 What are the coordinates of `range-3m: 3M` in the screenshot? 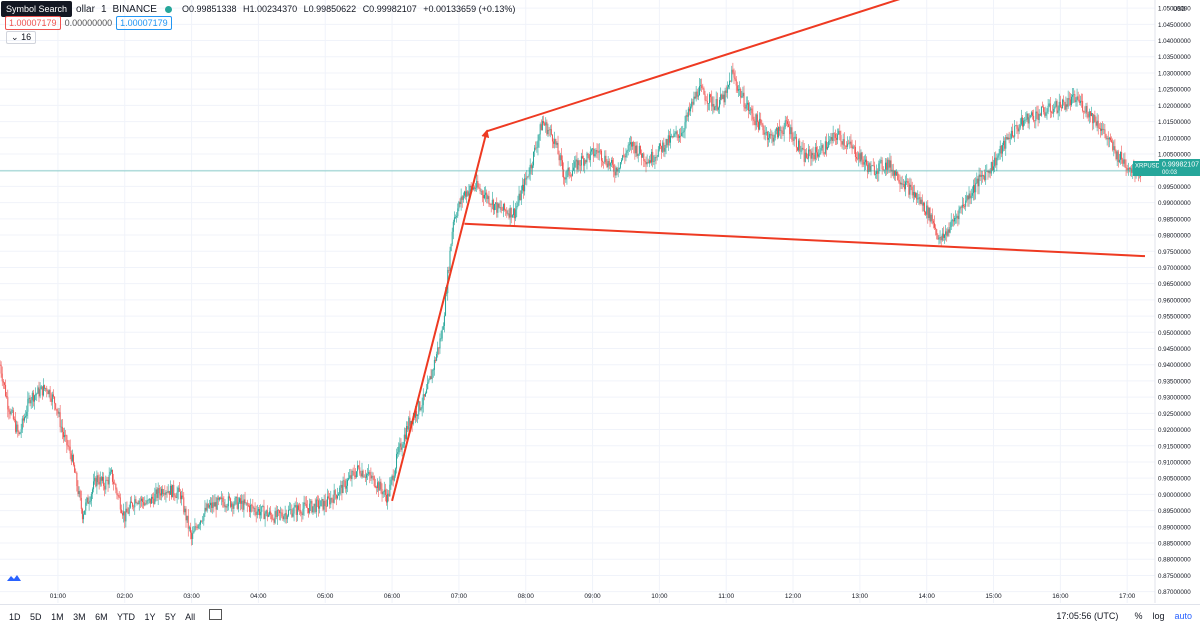 It's located at (79, 617).